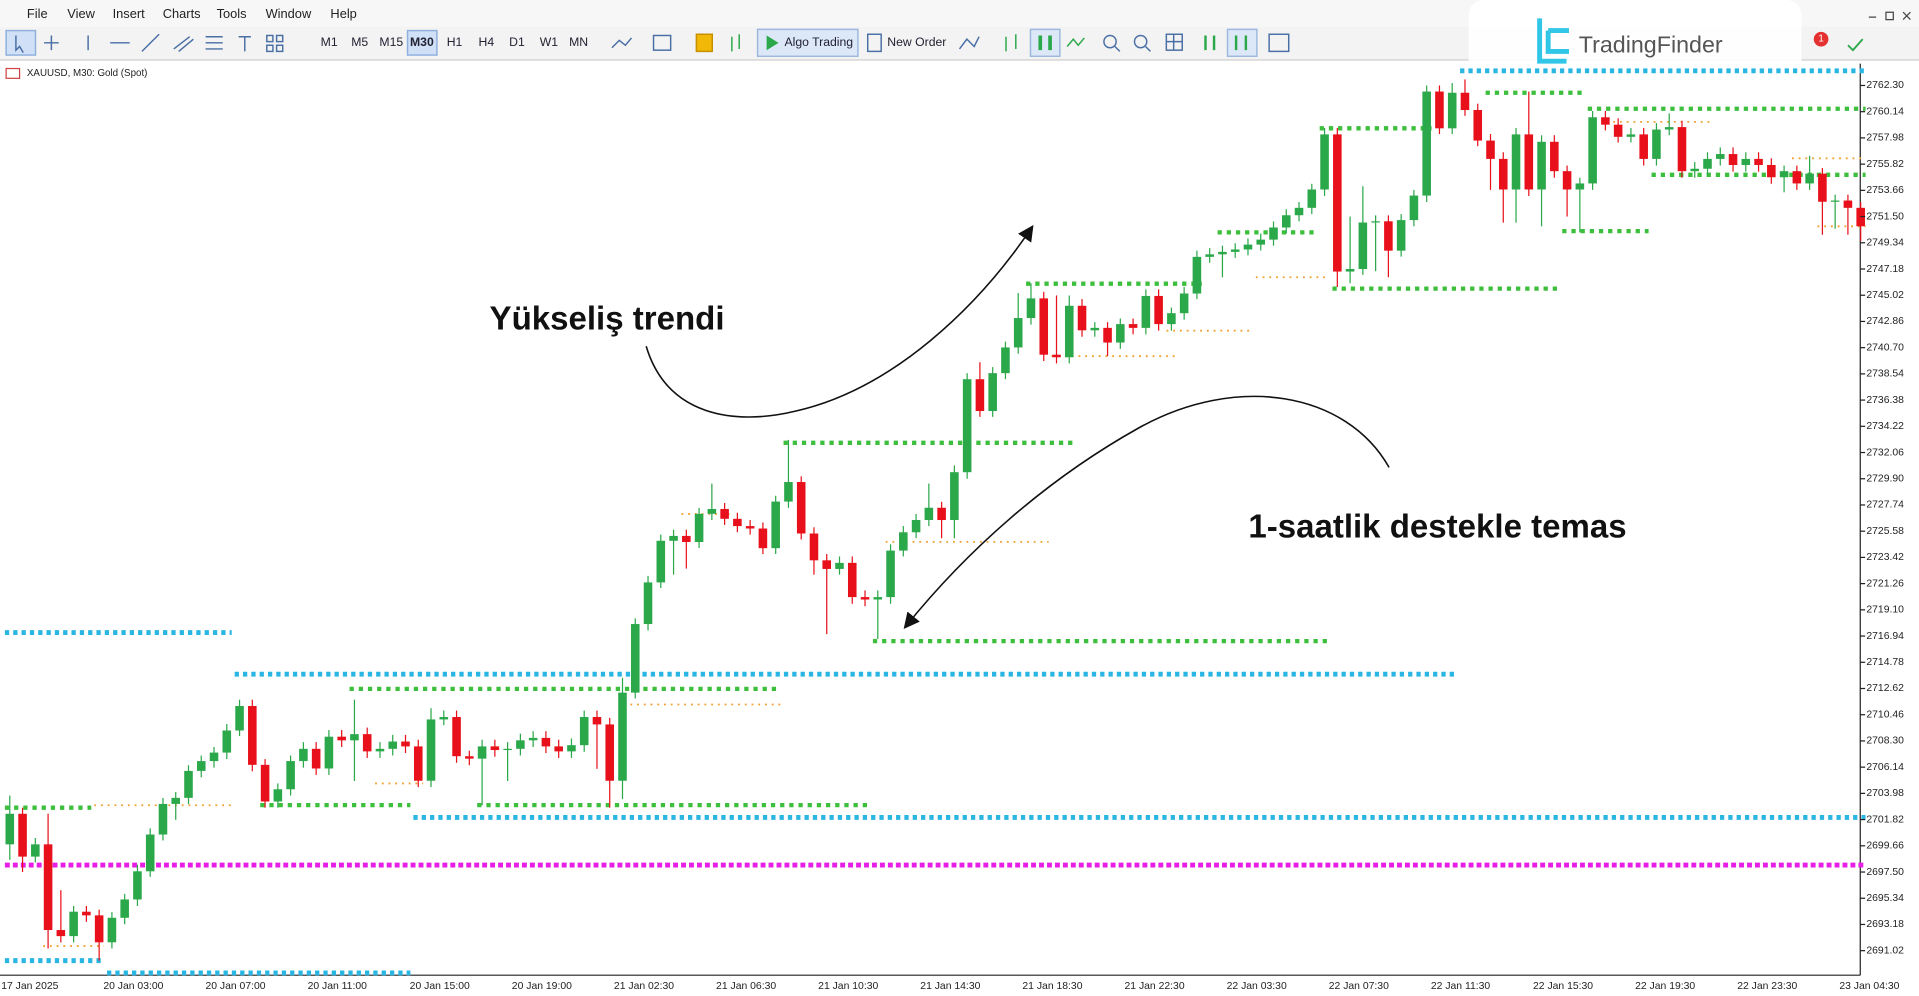 The height and width of the screenshot is (996, 1919). Describe the element at coordinates (1885, 610) in the screenshot. I see `y-tick-label: 2719.10` at that location.